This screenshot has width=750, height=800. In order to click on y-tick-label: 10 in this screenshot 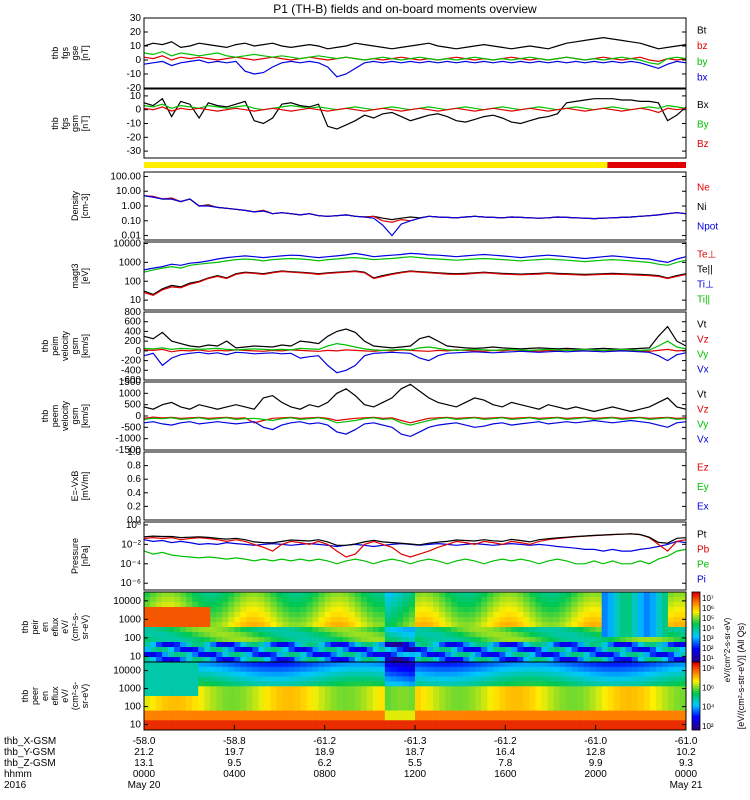, I will do `click(136, 300)`.